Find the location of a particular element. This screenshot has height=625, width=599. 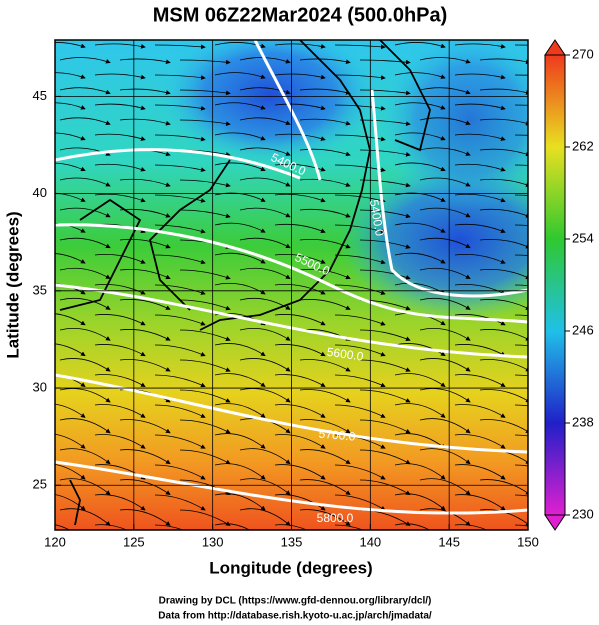

x-tick-label: 125 is located at coordinates (134, 541).